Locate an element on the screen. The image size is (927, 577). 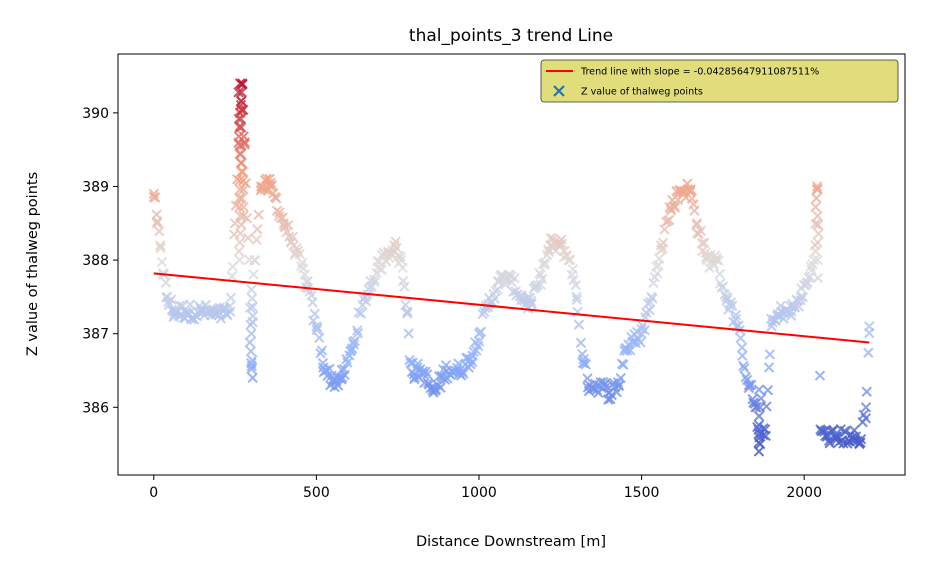
chart-title: thal_points_3 trend Line is located at coordinates (511, 36).